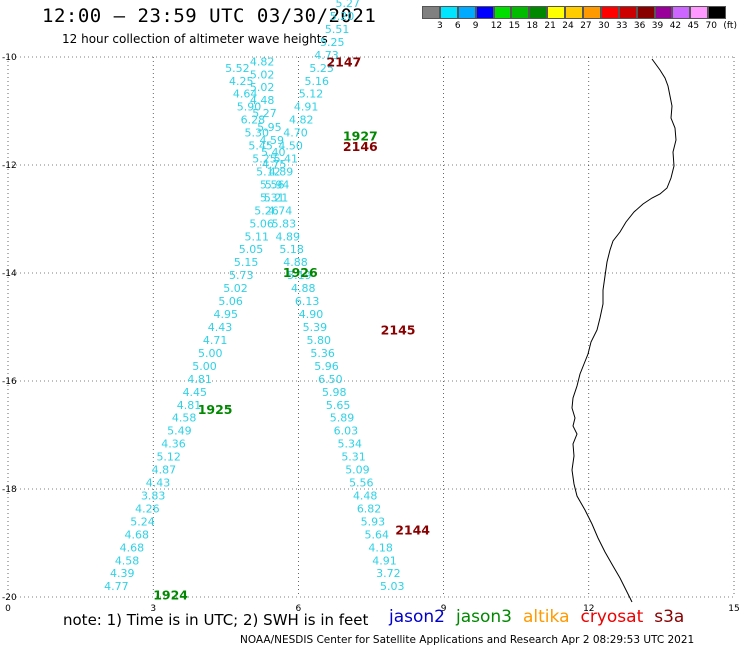  I want to click on wave-height-value: 6.03, so click(346, 431).